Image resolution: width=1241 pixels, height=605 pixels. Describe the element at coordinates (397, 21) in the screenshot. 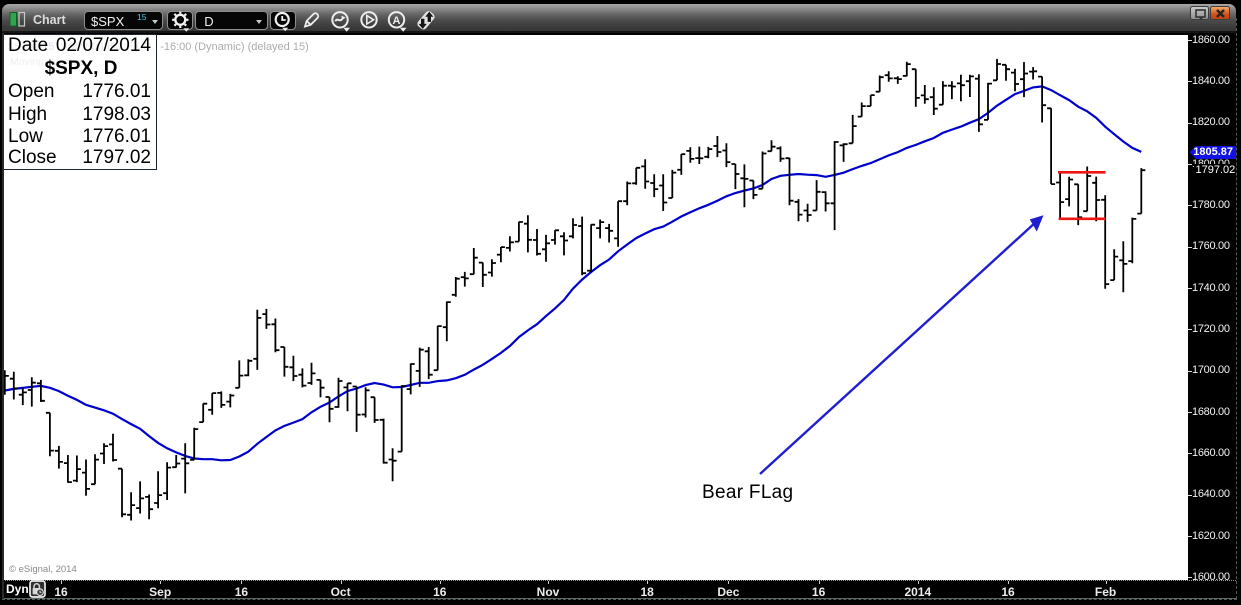

I see `svg-text: A` at that location.